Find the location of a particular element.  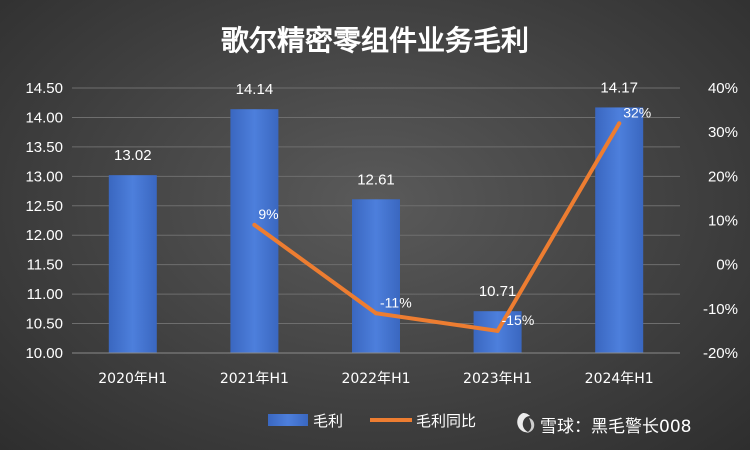

y-right-tick-label: 0% is located at coordinates (727, 265).